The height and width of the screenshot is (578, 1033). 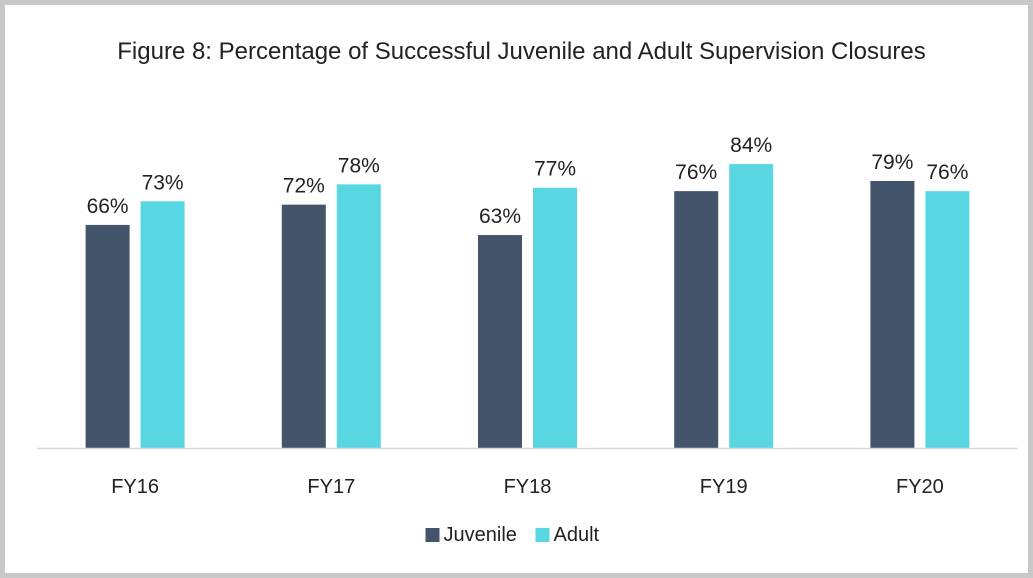 I want to click on bar-adult-fy18, so click(x=555, y=318).